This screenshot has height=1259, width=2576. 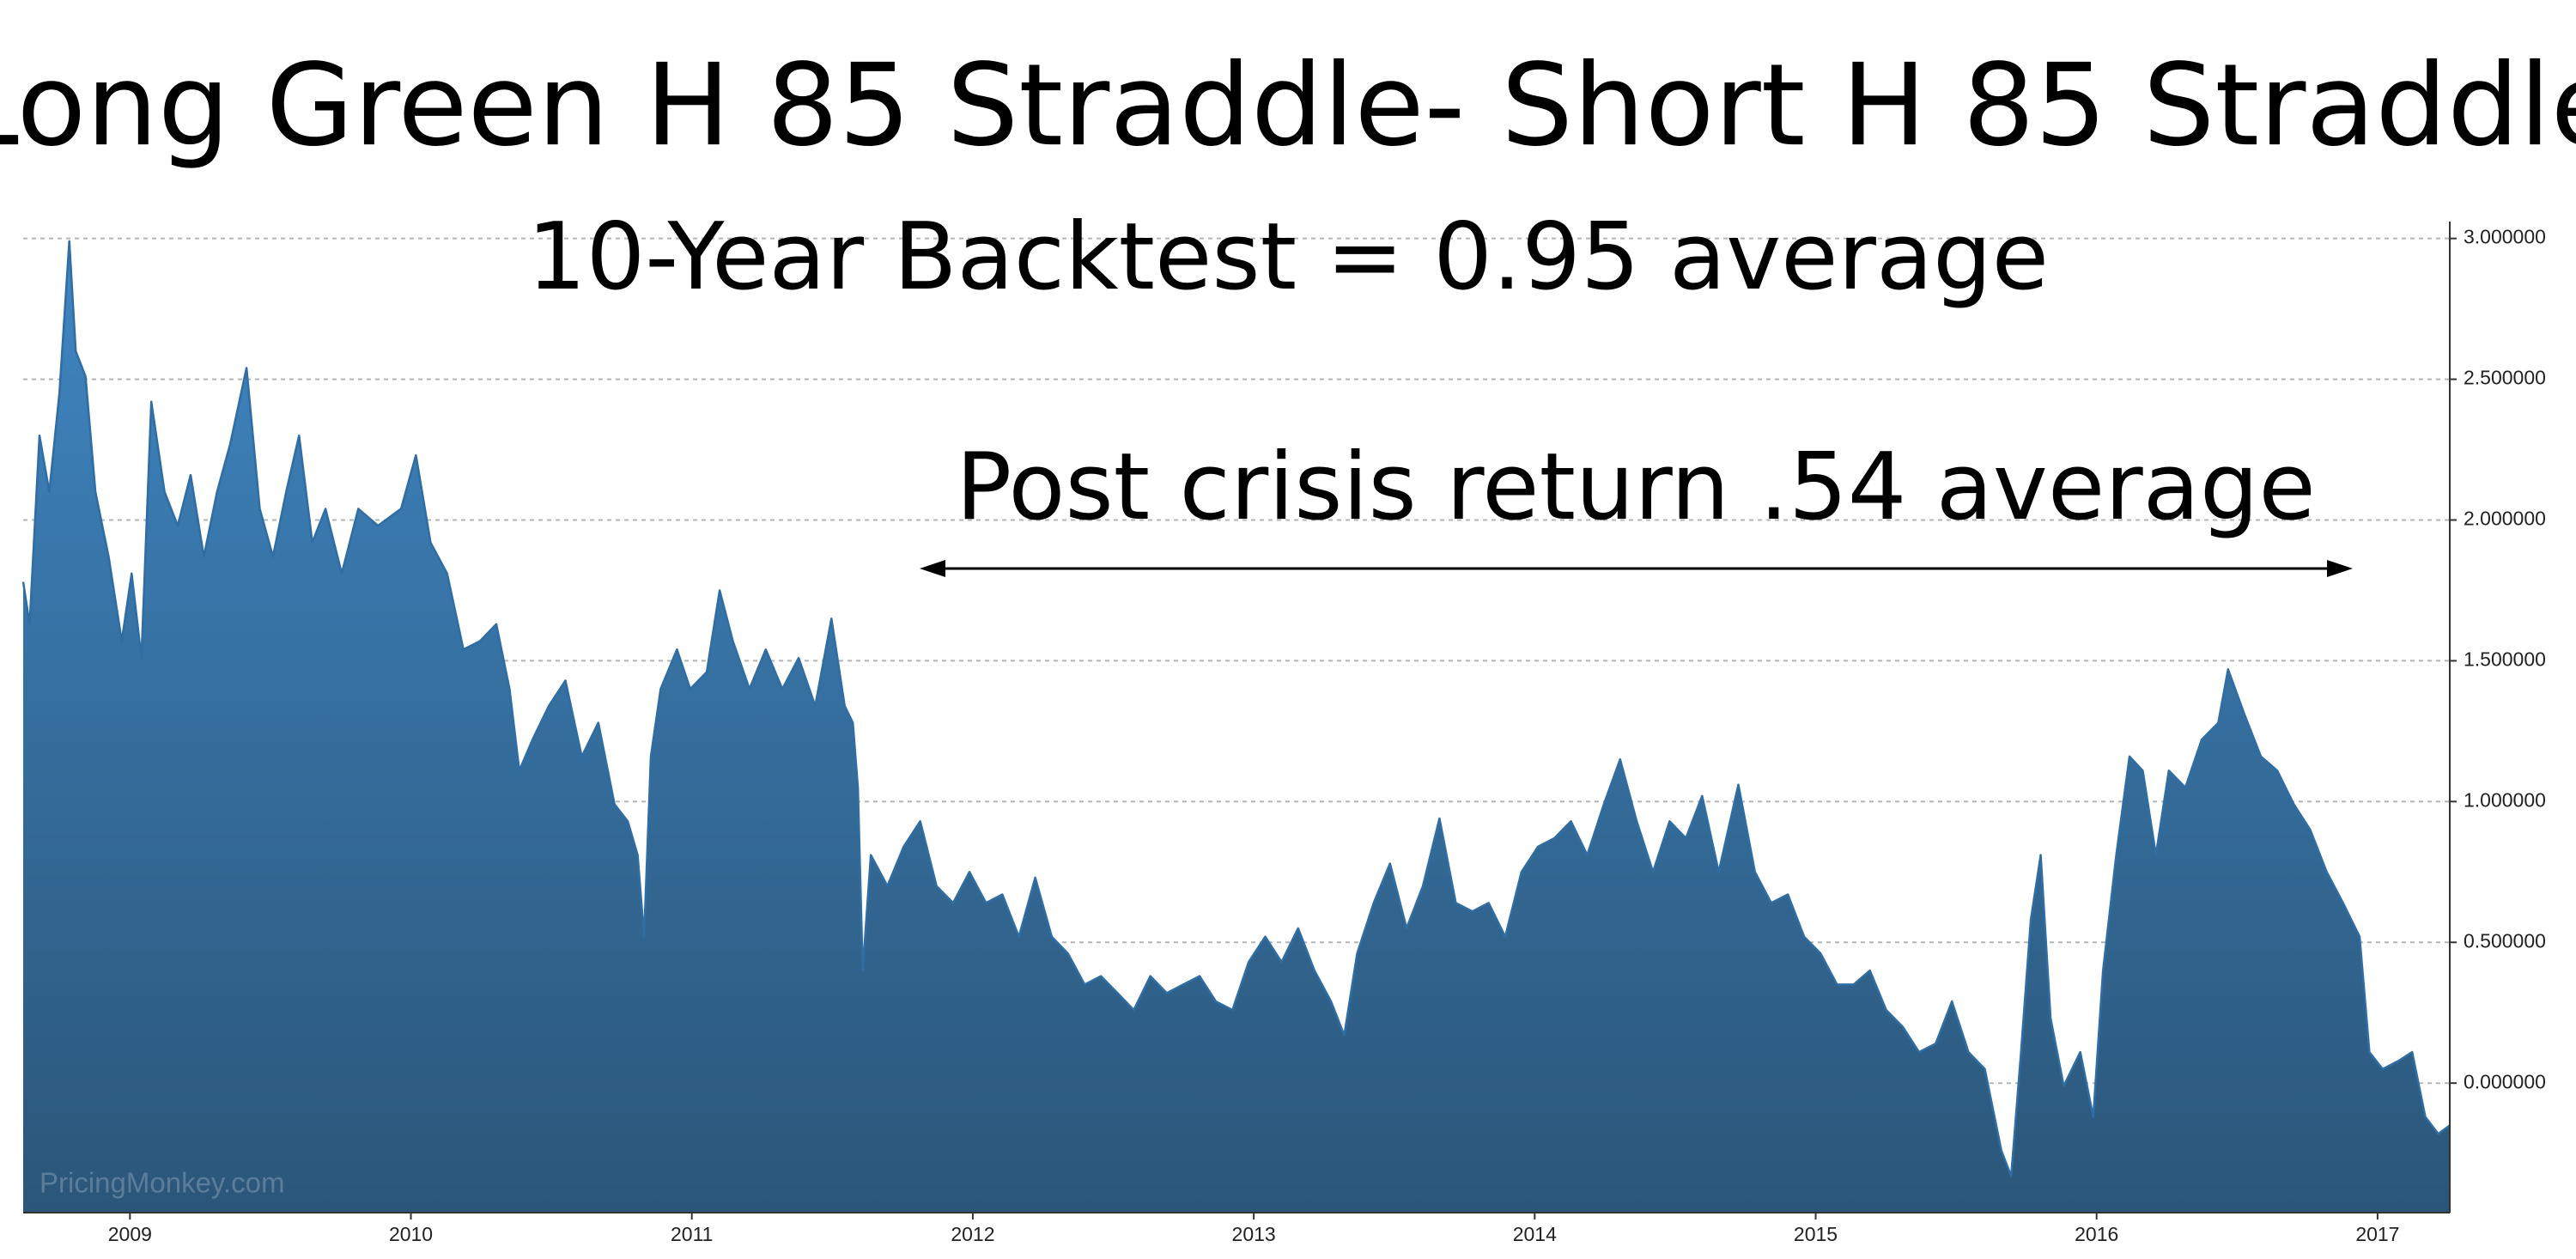 What do you see at coordinates (1254, 1234) in the screenshot?
I see `x-tick-label: 2013` at bounding box center [1254, 1234].